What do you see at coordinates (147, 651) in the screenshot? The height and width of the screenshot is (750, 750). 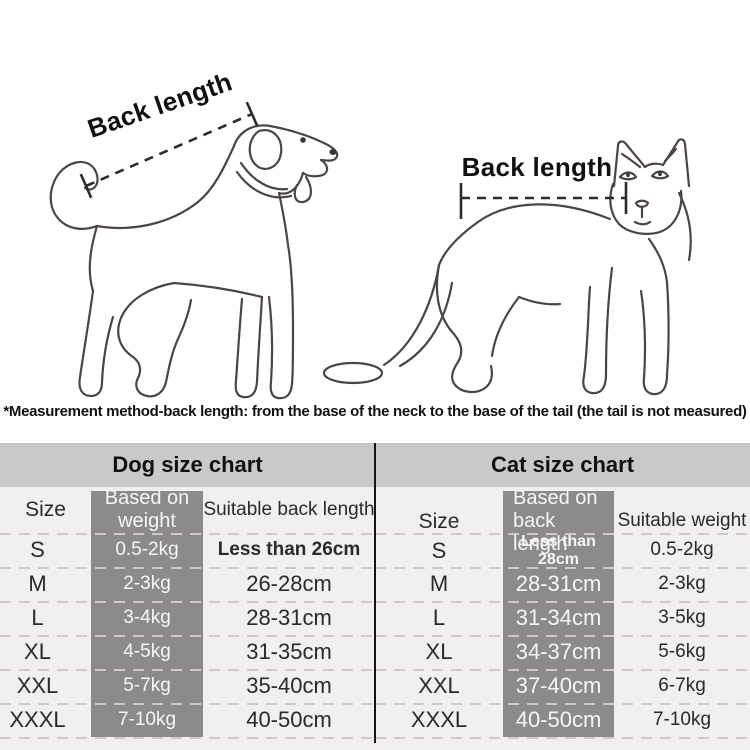 I see `weight-cell: 4-5kg` at bounding box center [147, 651].